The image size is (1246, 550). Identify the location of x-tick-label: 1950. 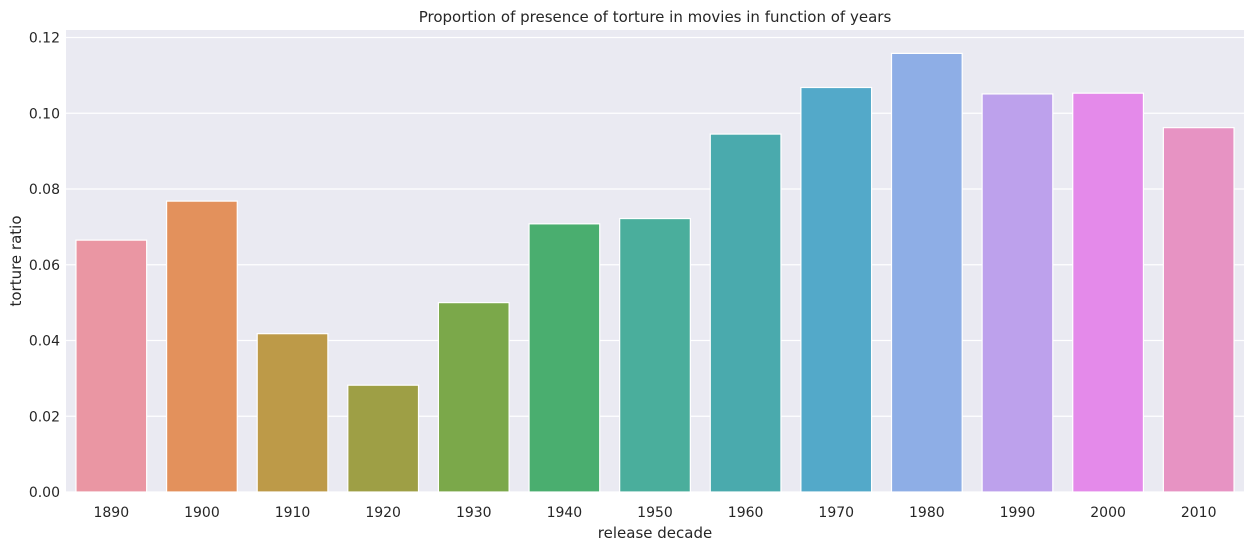
(655, 513).